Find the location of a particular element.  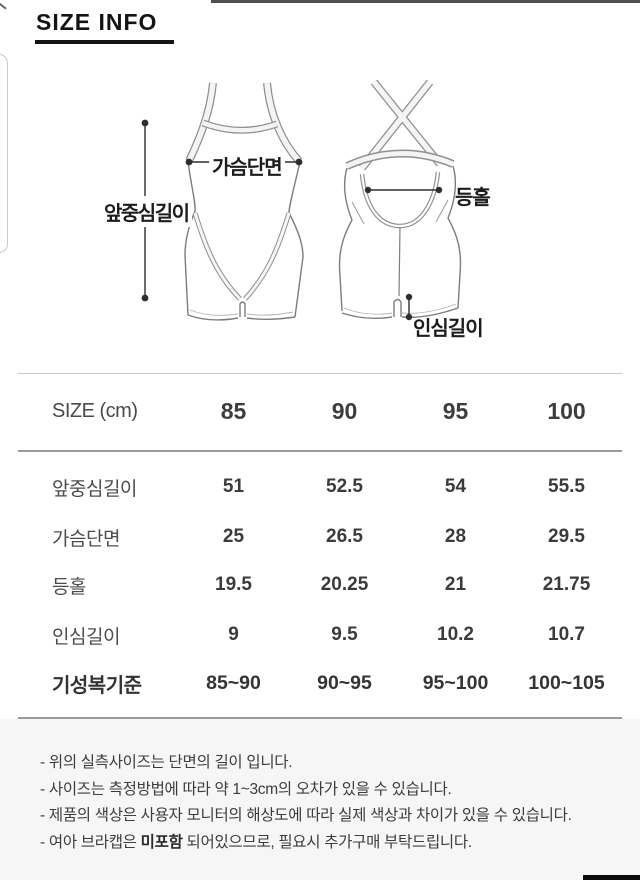

row-value: 10.2 is located at coordinates (455, 634).